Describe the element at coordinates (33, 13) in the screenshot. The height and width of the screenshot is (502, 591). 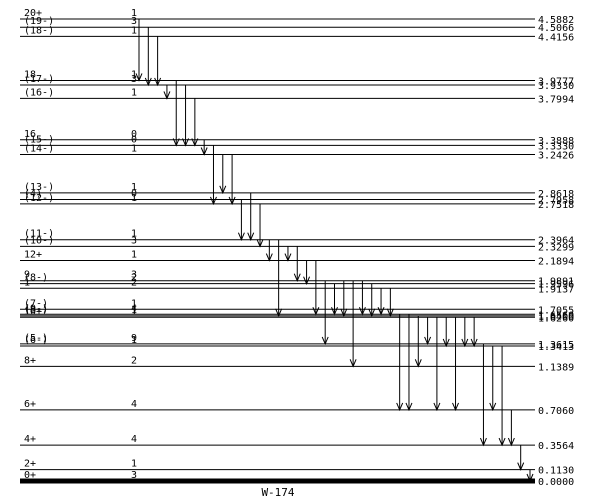
I see `level-spin: 20+` at that location.